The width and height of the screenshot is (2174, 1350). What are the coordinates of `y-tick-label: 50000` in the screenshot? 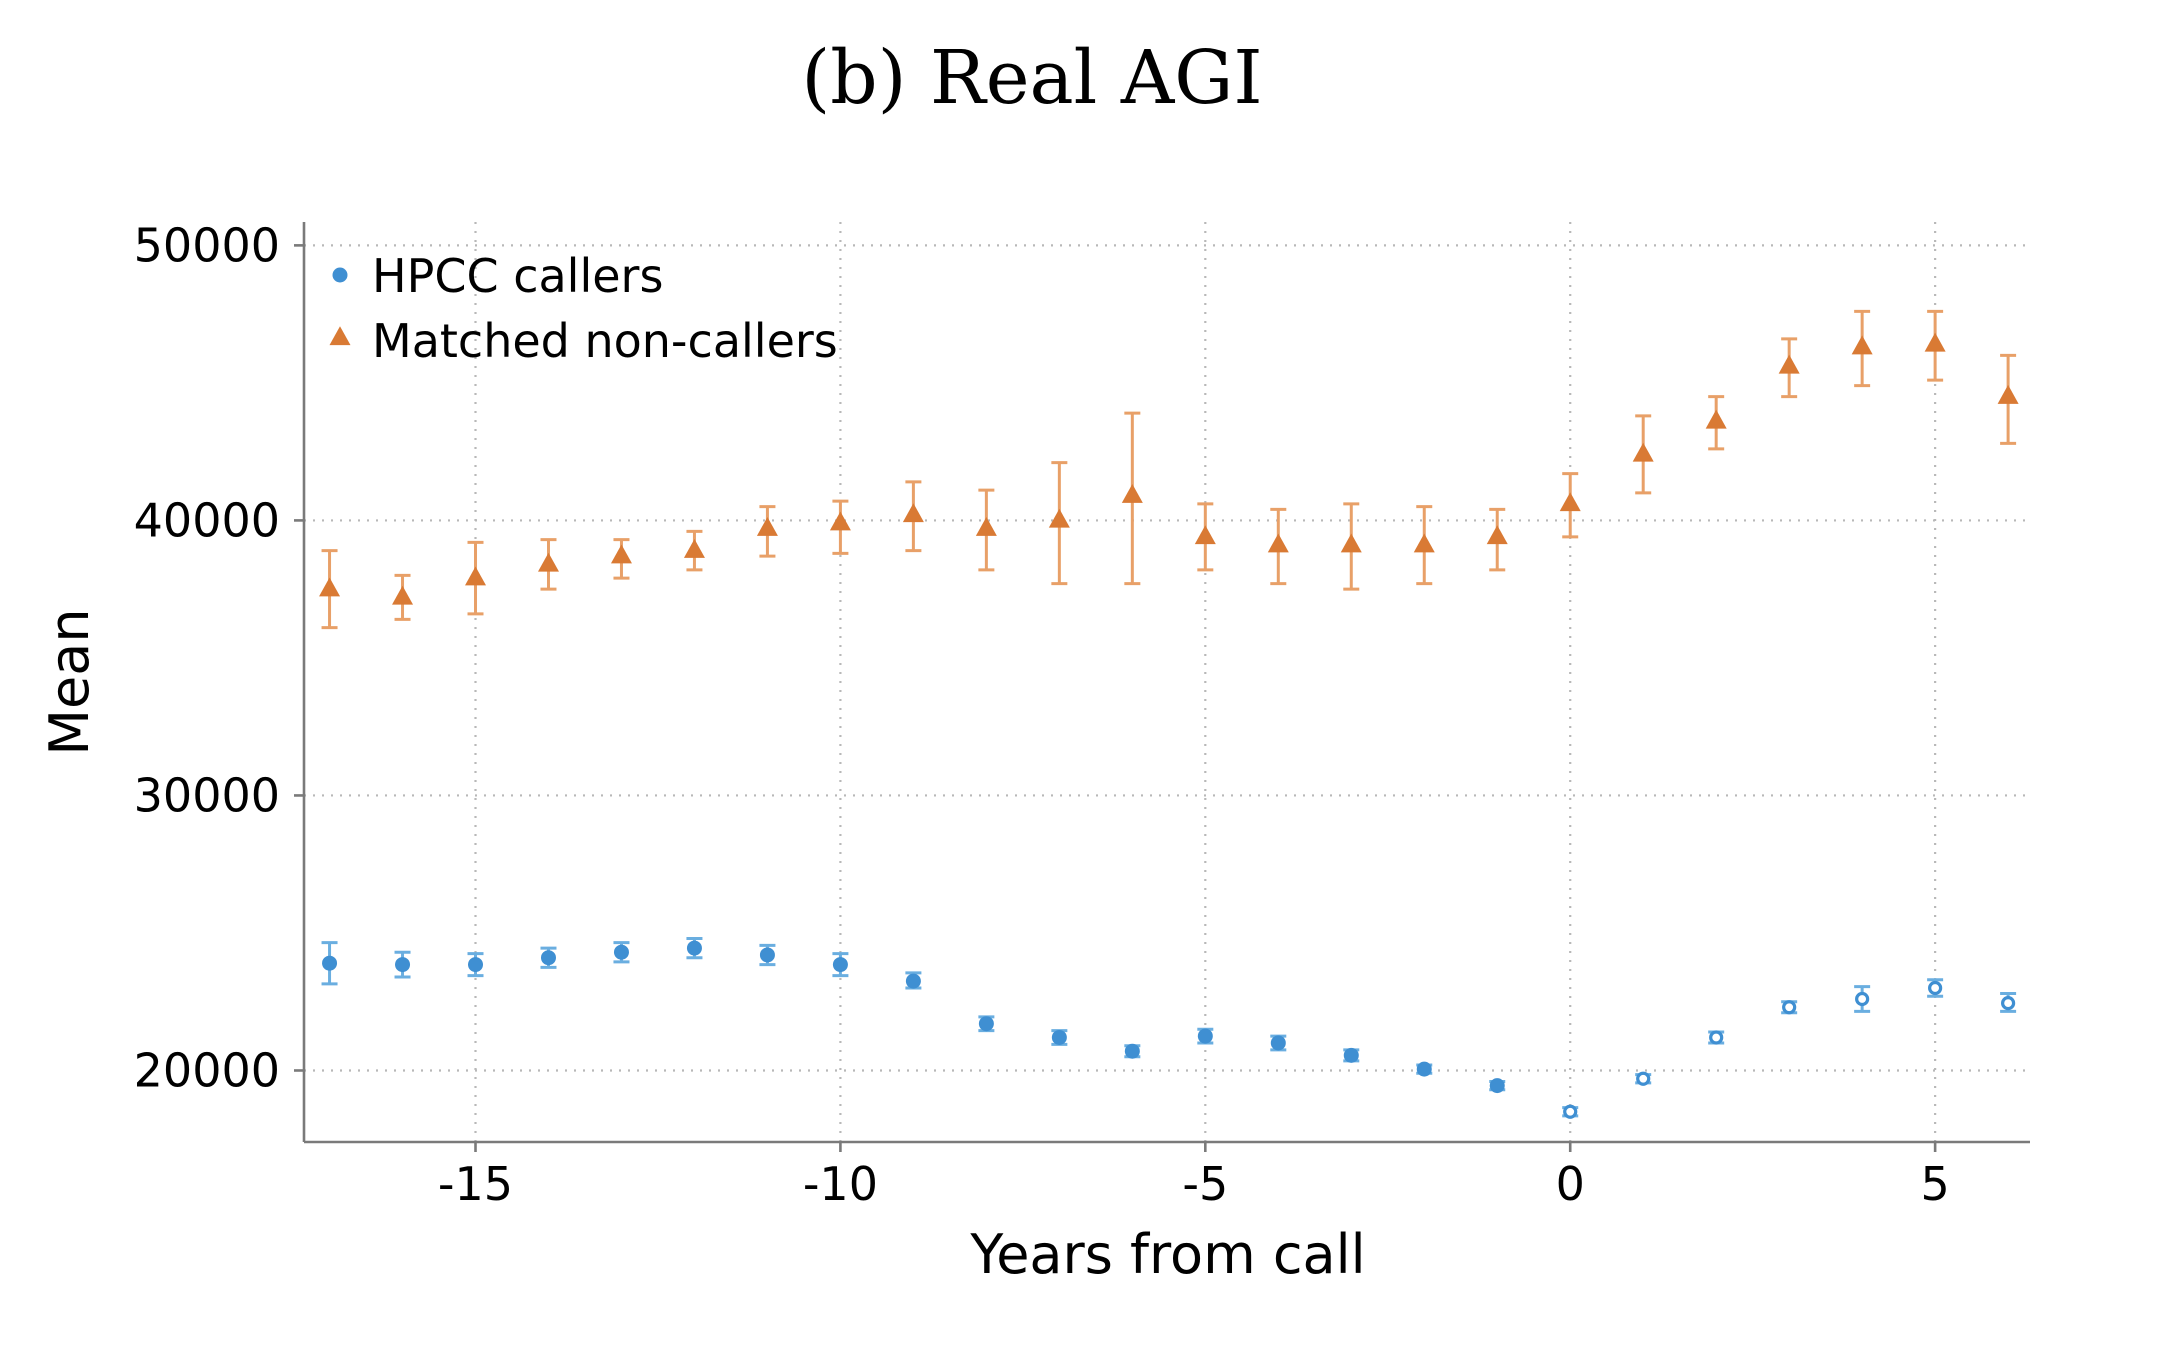 It's located at (207, 245).